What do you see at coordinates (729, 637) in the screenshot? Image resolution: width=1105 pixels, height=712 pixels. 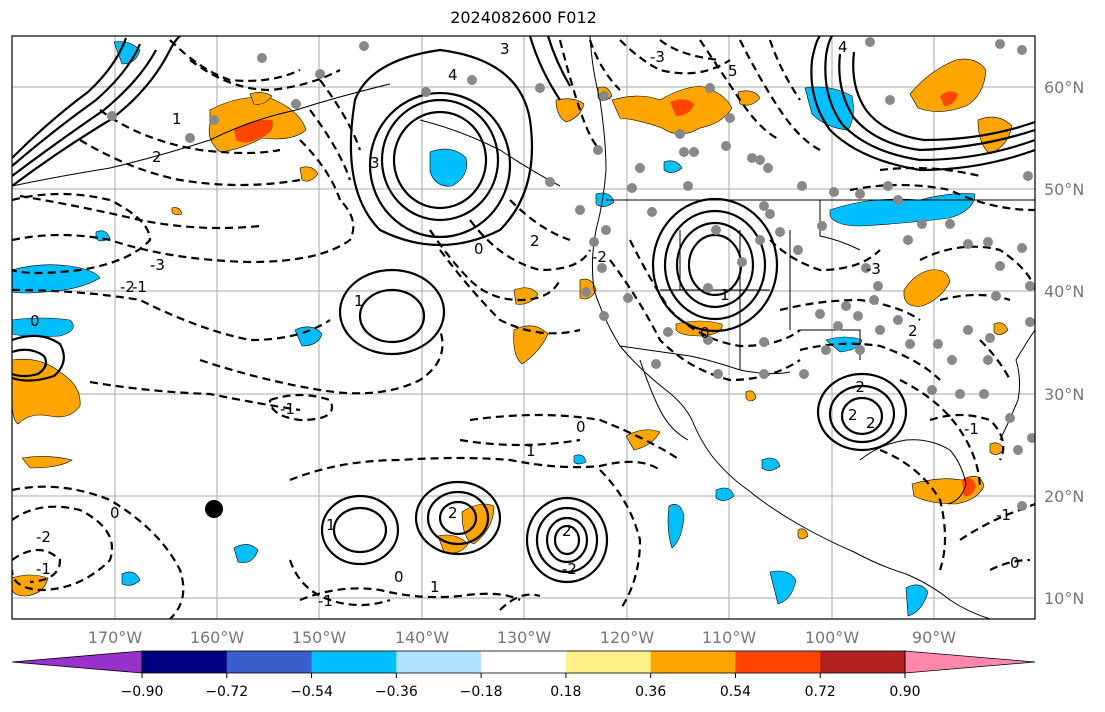 I see `lon-label: 110°W` at bounding box center [729, 637].